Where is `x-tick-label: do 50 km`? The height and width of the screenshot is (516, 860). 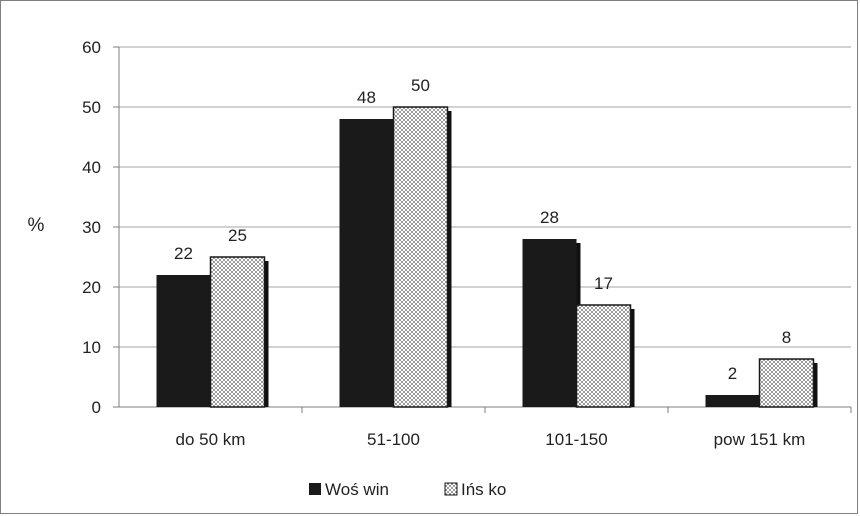
x-tick-label: do 50 km is located at coordinates (211, 439).